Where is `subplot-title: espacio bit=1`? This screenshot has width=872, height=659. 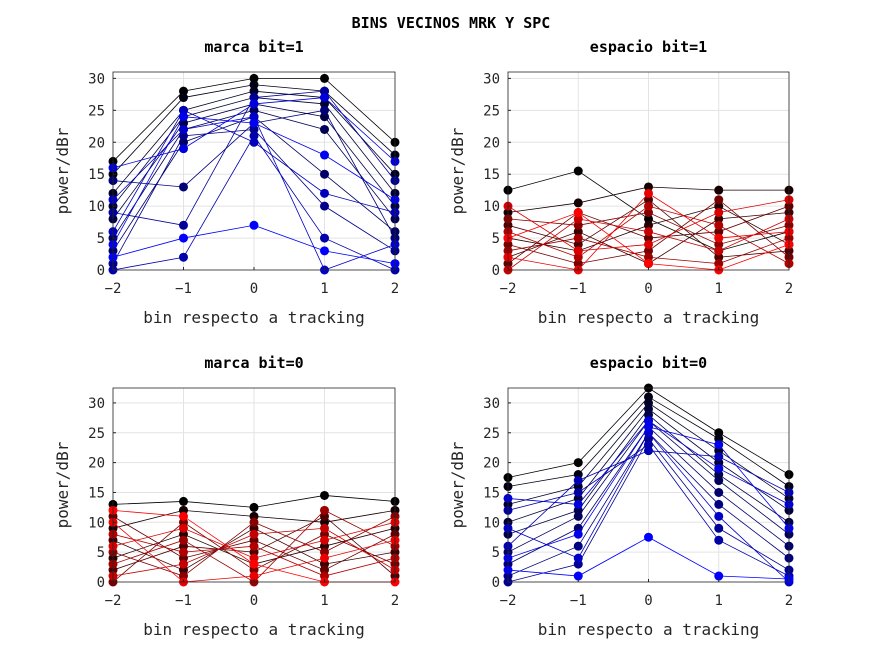
subplot-title: espacio bit=1 is located at coordinates (648, 47).